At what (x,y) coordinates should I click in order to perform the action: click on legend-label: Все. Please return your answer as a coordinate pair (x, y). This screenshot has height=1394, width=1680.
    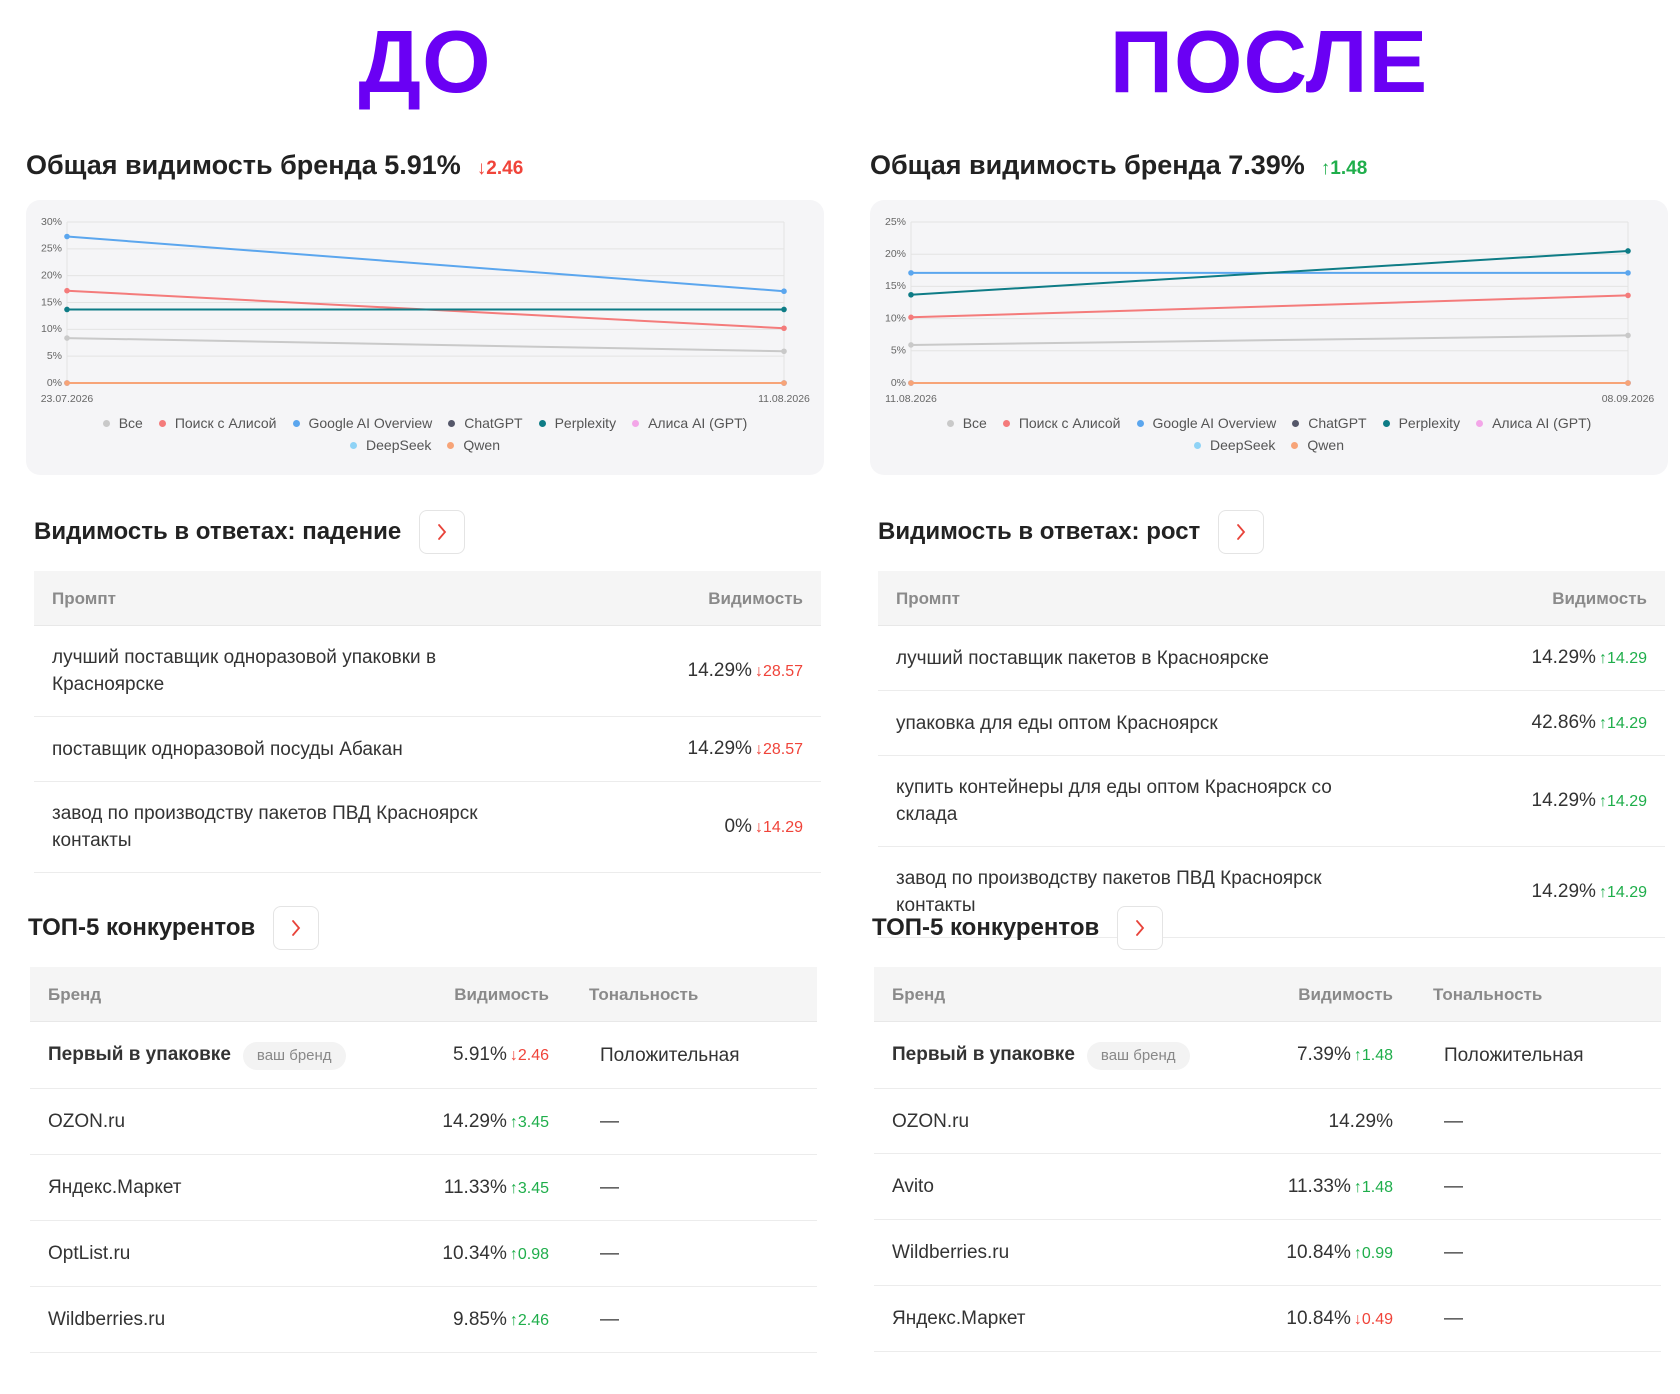
    Looking at the image, I should click on (974, 423).